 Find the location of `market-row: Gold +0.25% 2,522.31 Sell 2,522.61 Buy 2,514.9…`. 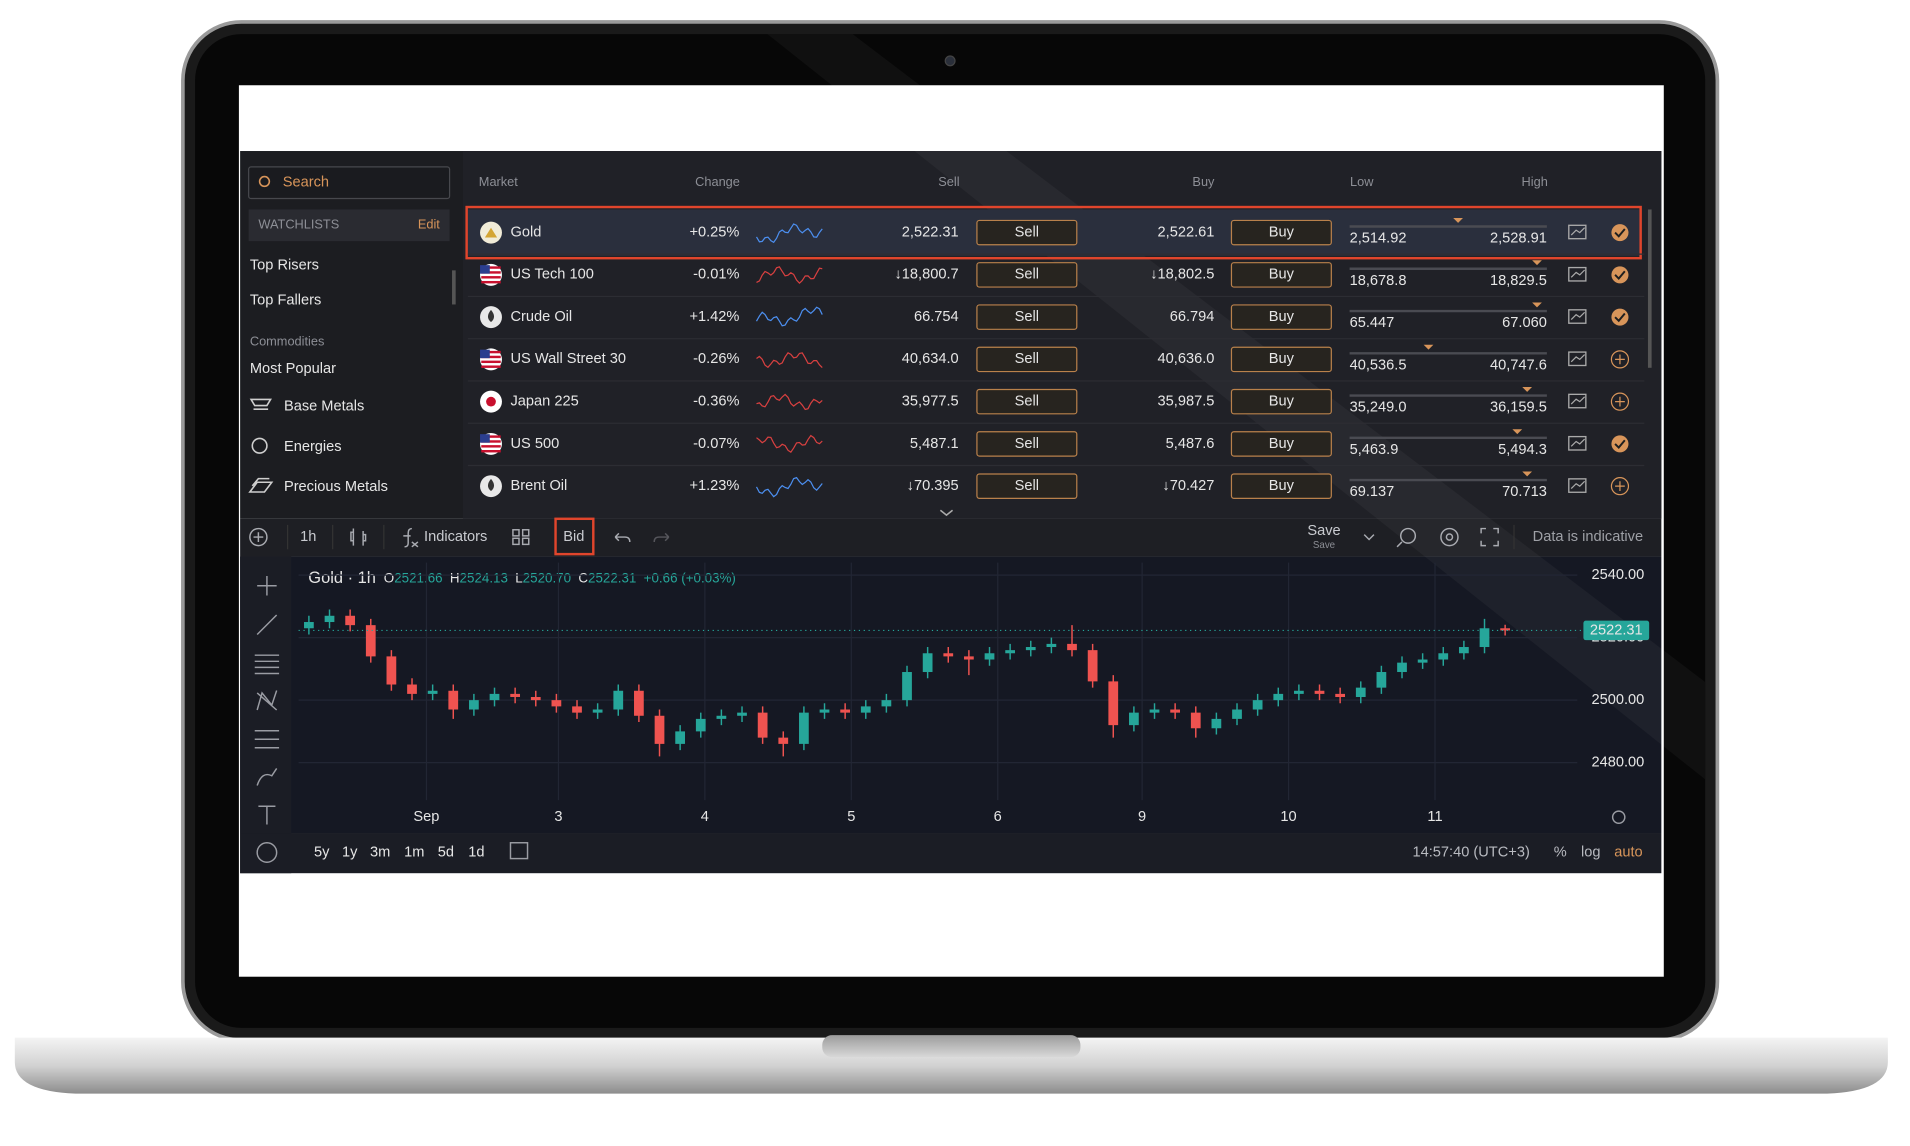

market-row: Gold +0.25% 2,522.31 Sell 2,522.61 Buy 2,514.9… is located at coordinates (1053, 232).